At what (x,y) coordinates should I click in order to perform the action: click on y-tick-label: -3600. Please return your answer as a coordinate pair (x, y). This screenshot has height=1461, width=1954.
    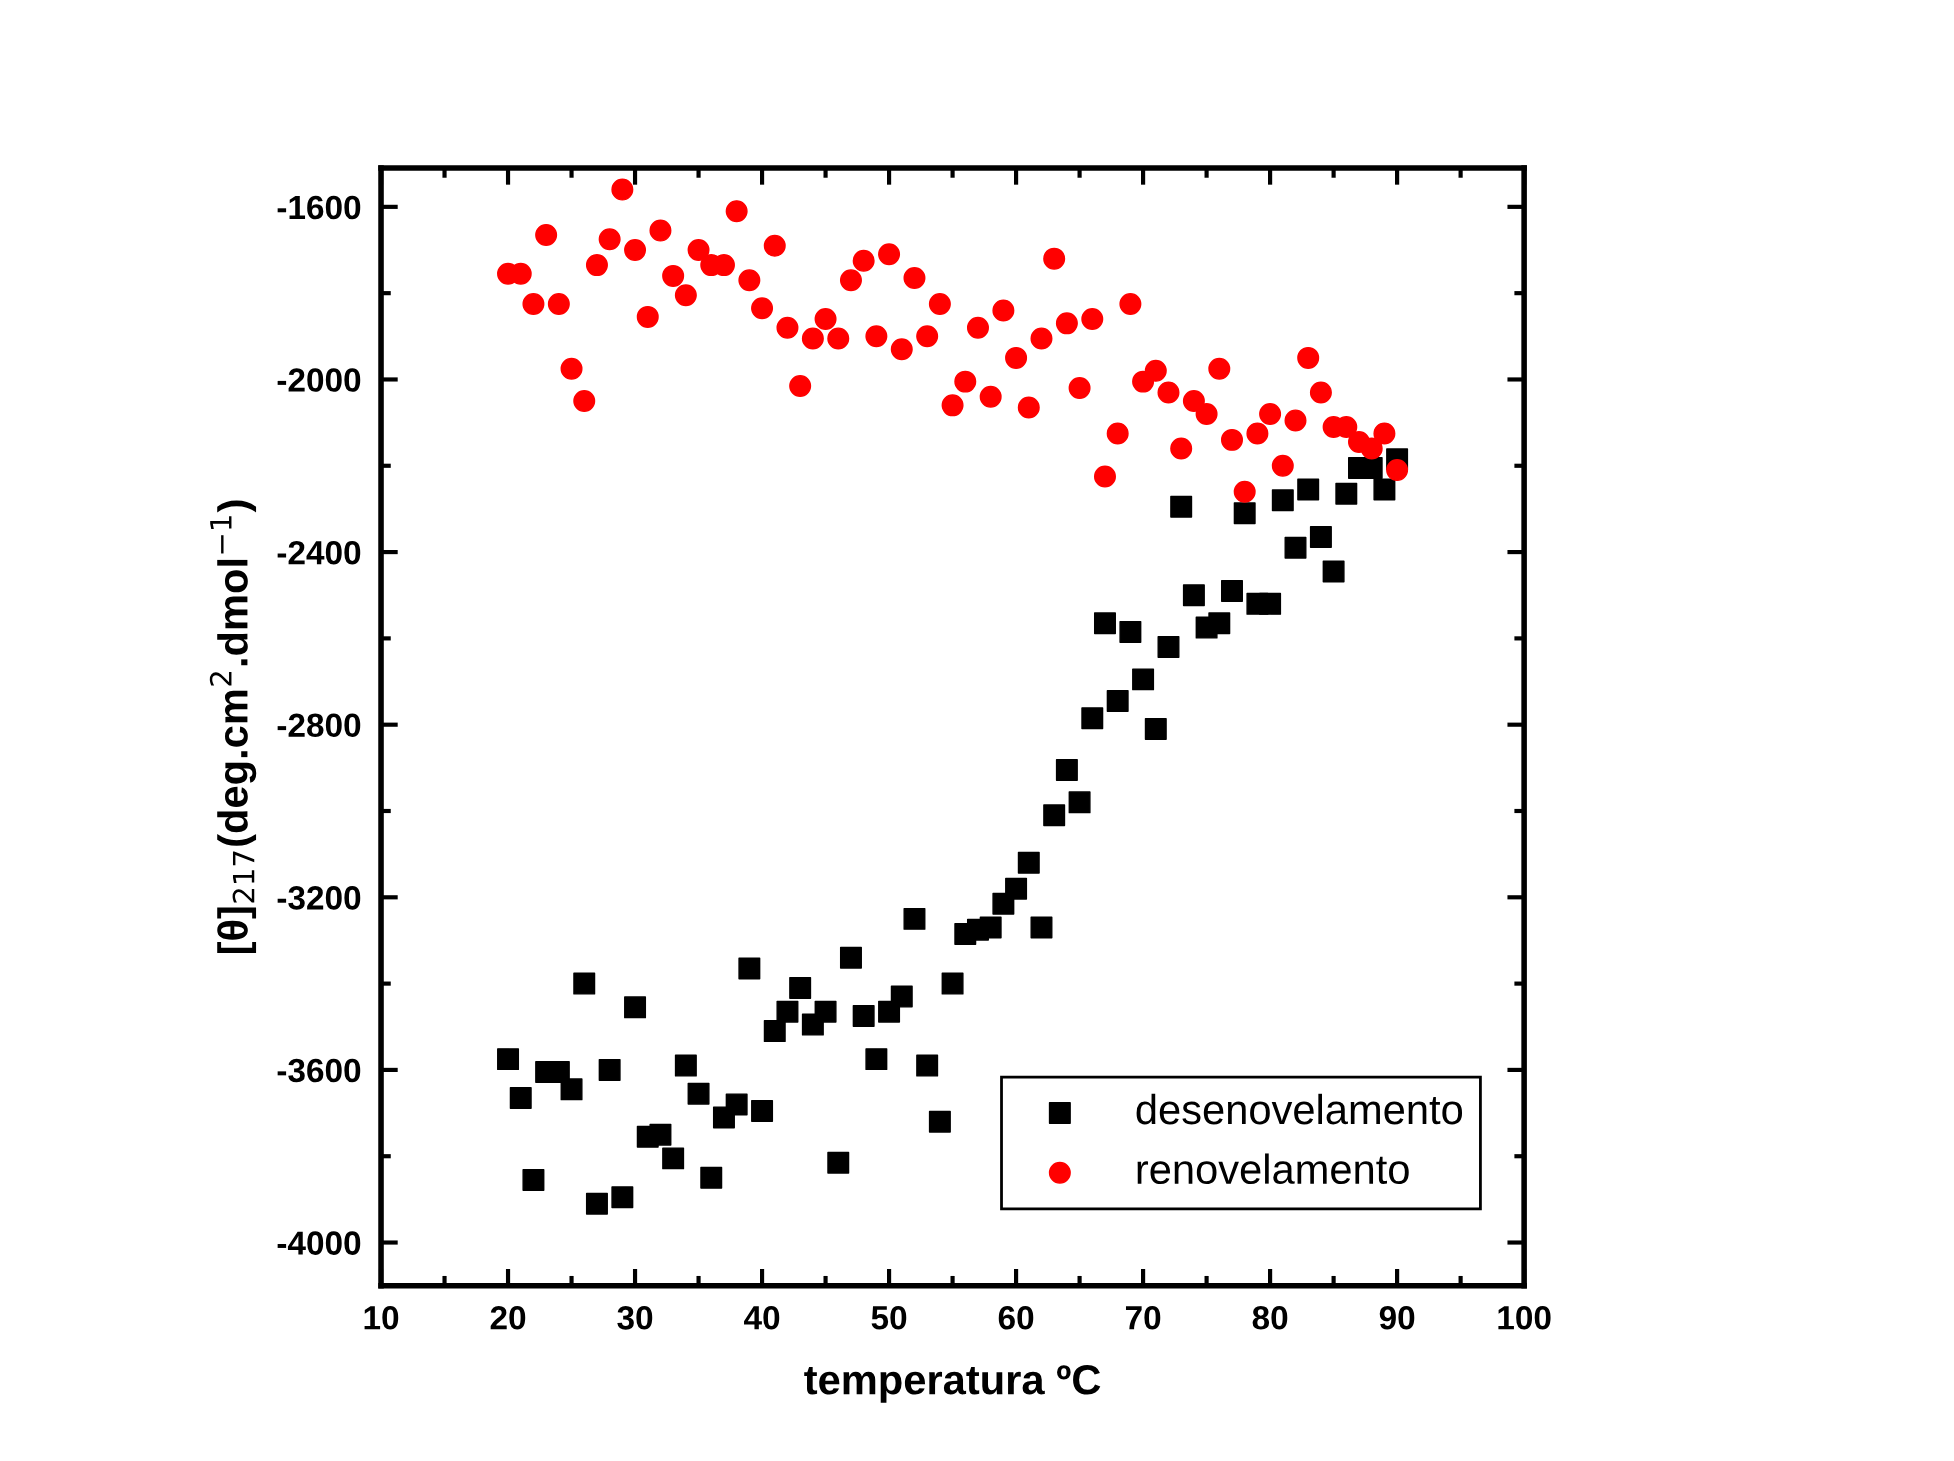
    Looking at the image, I should click on (319, 1070).